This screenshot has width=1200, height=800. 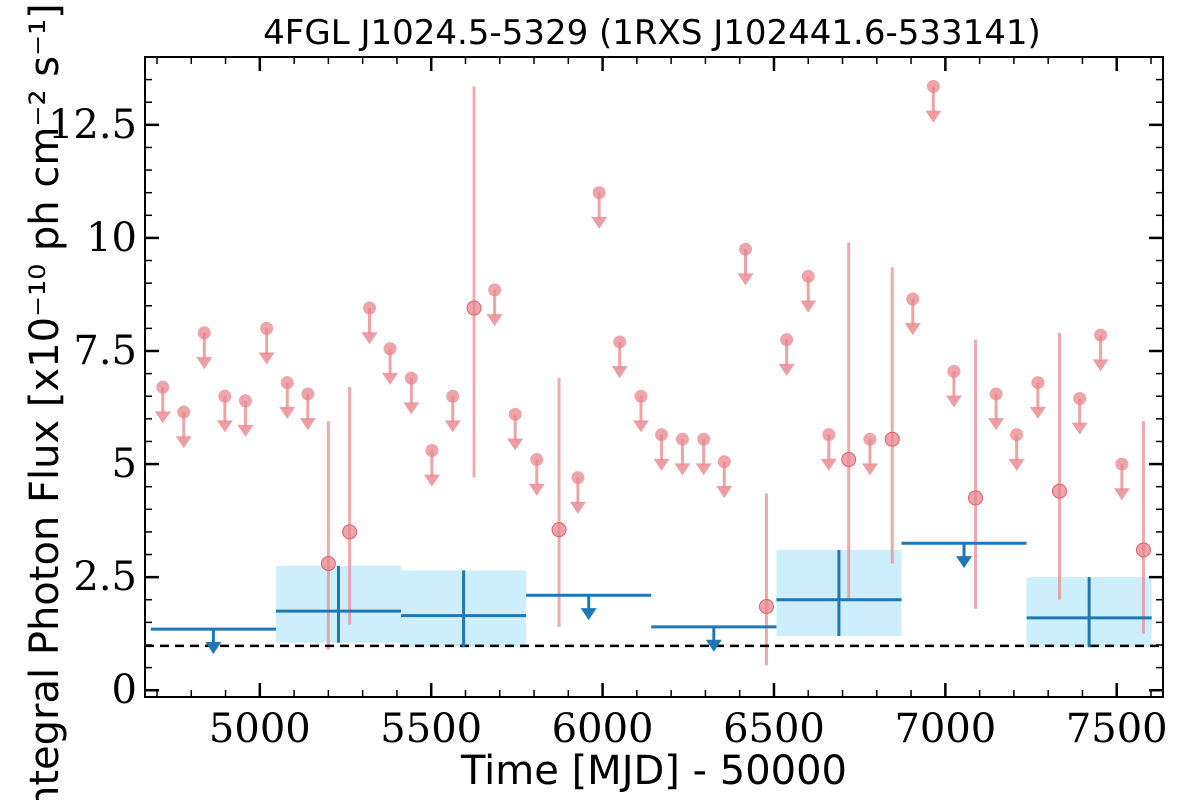 What do you see at coordinates (1117, 729) in the screenshot?
I see `x-tick-label: 7500` at bounding box center [1117, 729].